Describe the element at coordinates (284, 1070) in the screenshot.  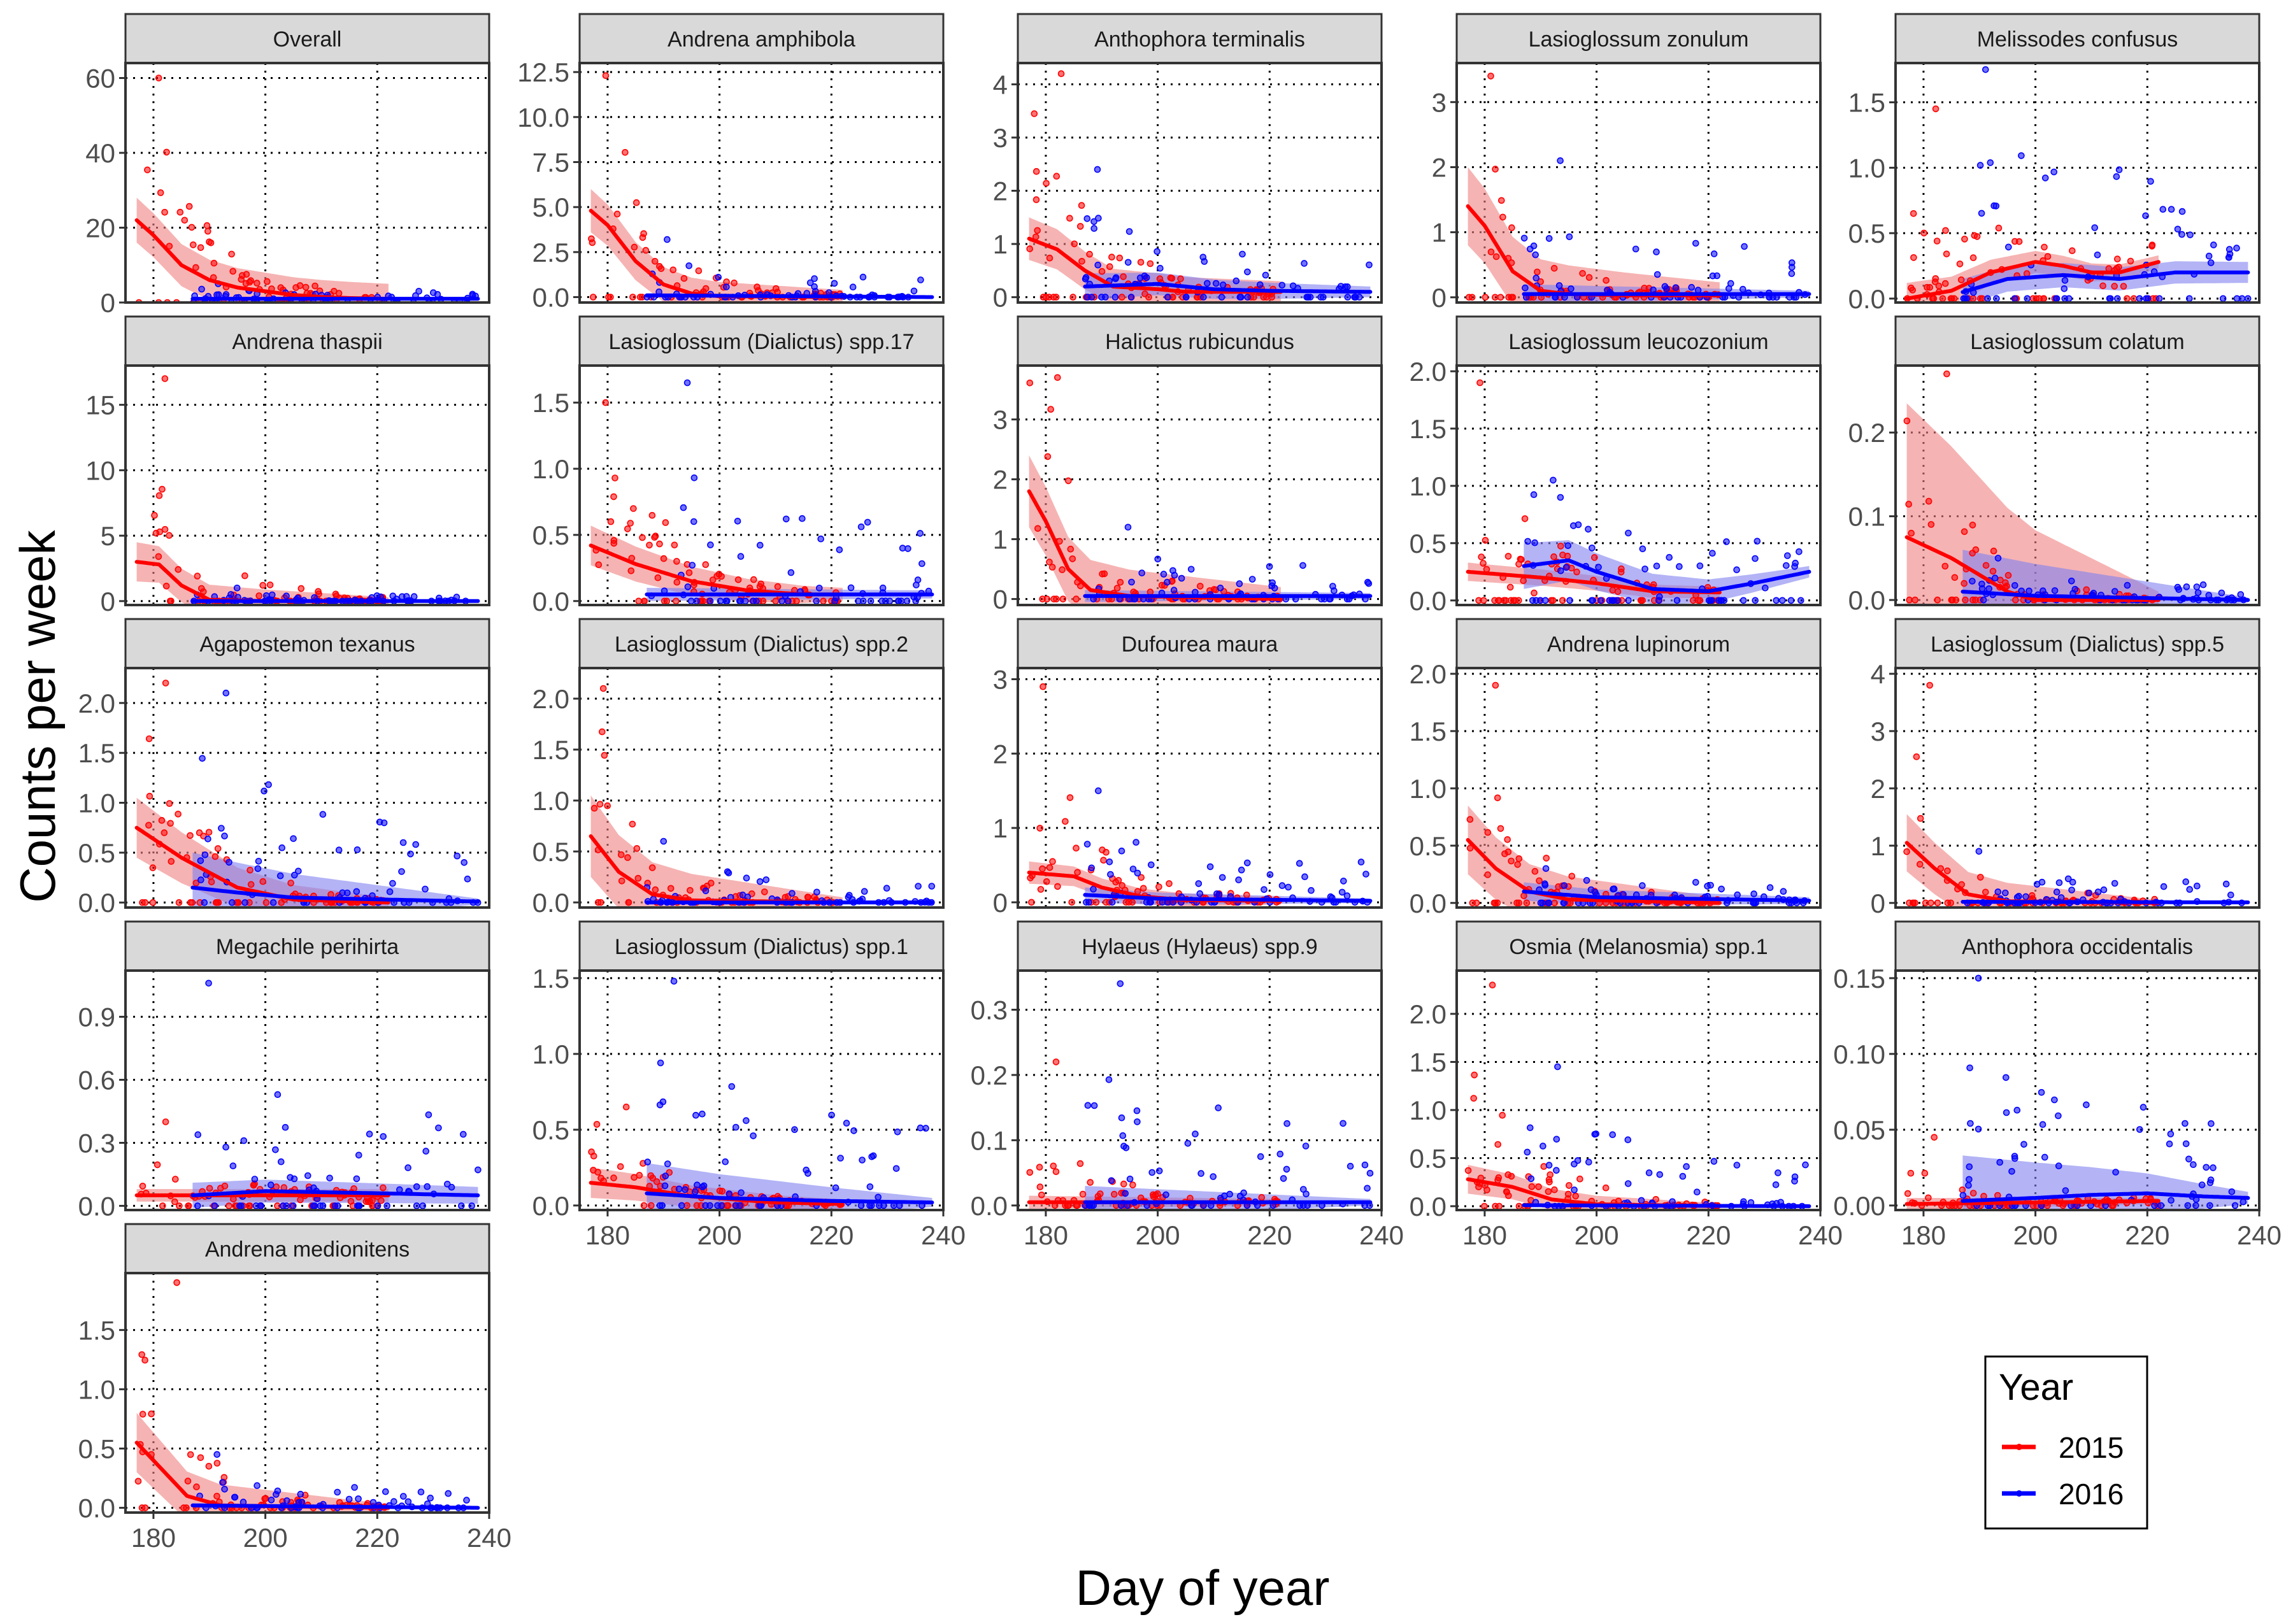
I see `facet-megachile-perihirta: Megachile perihirta 0.0 0.3 0.6 0.9` at that location.